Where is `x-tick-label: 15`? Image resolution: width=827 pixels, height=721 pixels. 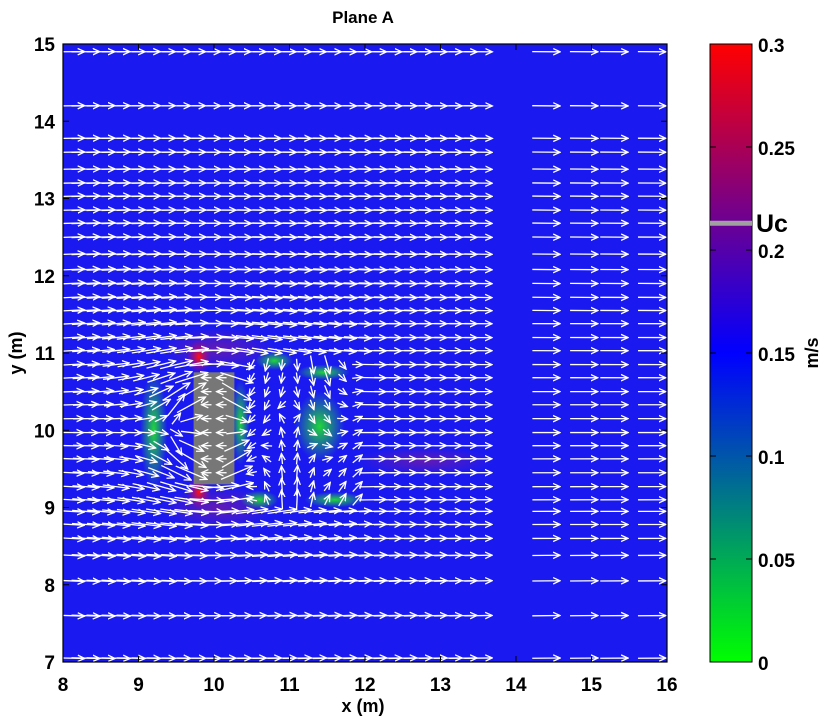 x-tick-label: 15 is located at coordinates (592, 685).